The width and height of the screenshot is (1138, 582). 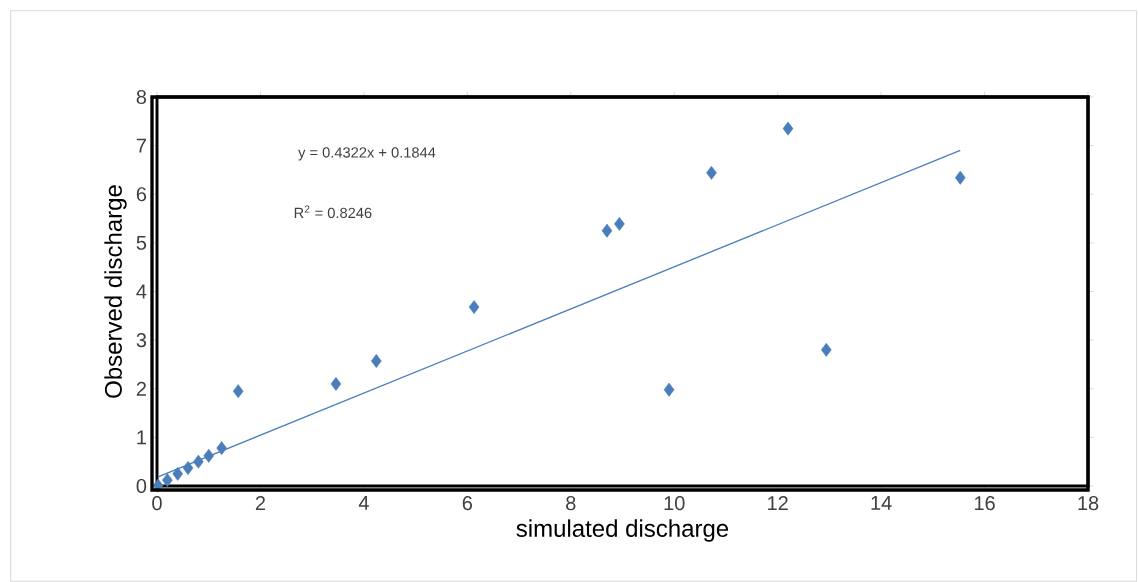 What do you see at coordinates (141, 486) in the screenshot?
I see `y-tick-label: 0` at bounding box center [141, 486].